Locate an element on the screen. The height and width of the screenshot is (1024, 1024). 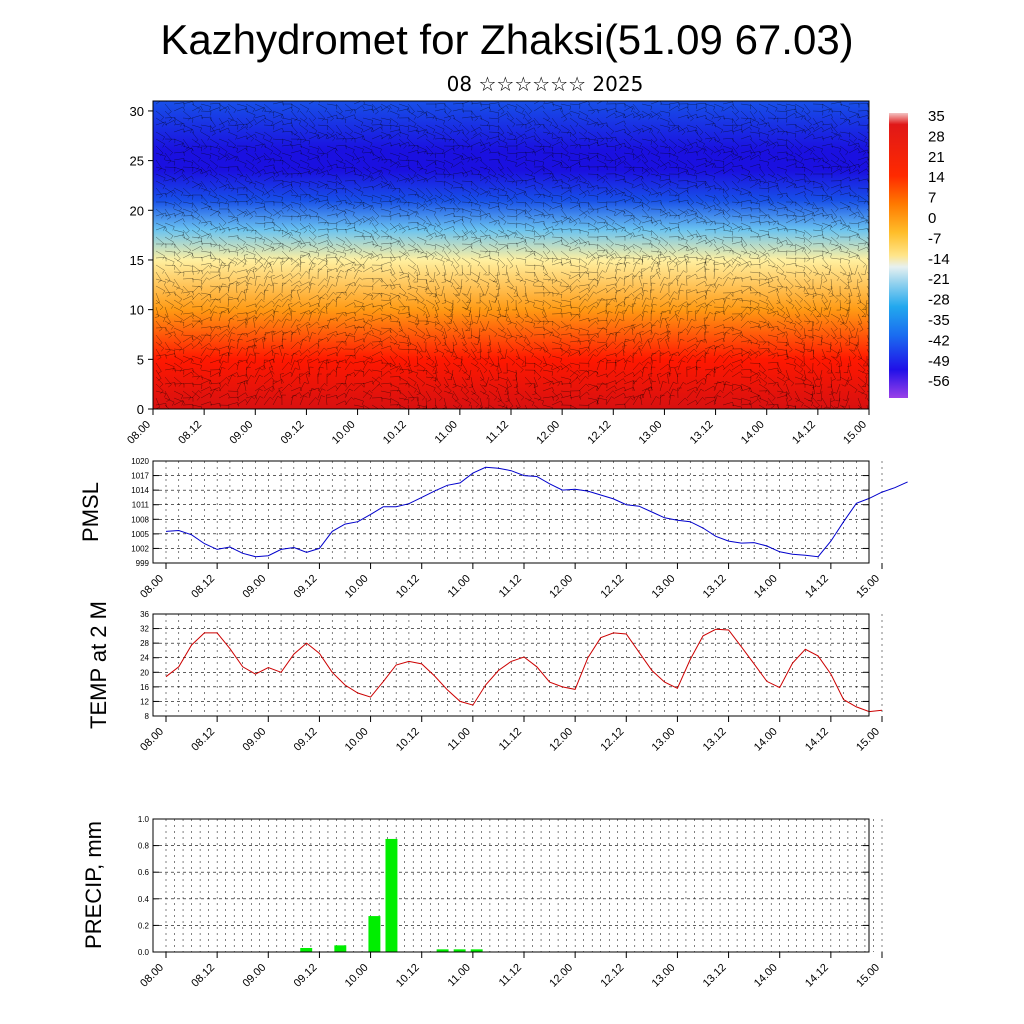
y-tick-label: 30 is located at coordinates (137, 111).